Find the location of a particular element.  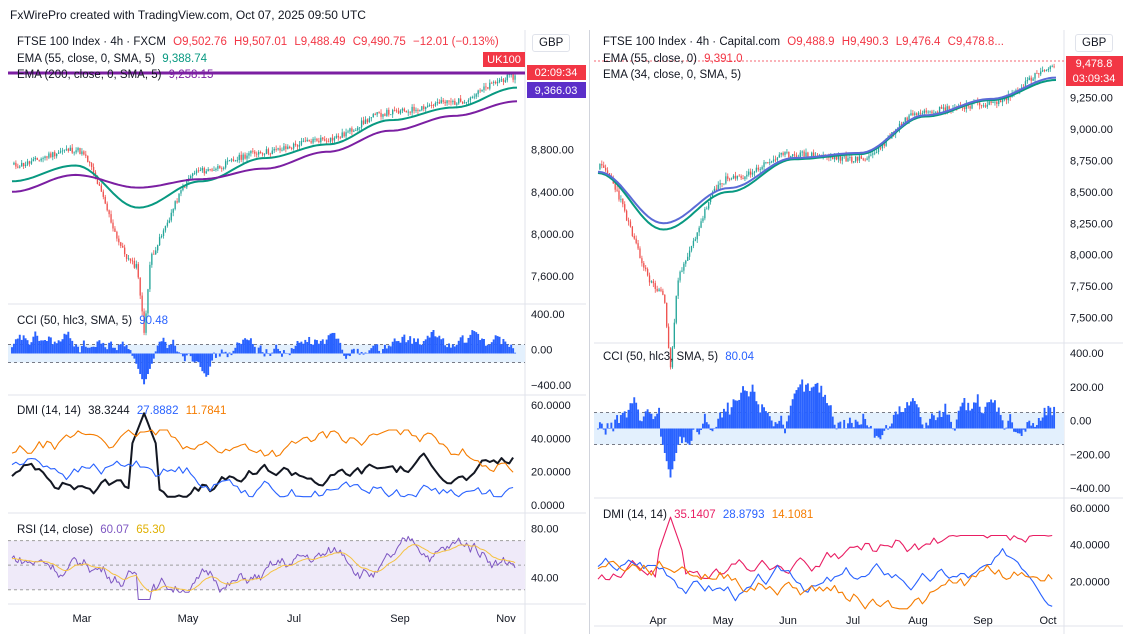

left-dmi-minus: 11.7841 is located at coordinates (206, 411).